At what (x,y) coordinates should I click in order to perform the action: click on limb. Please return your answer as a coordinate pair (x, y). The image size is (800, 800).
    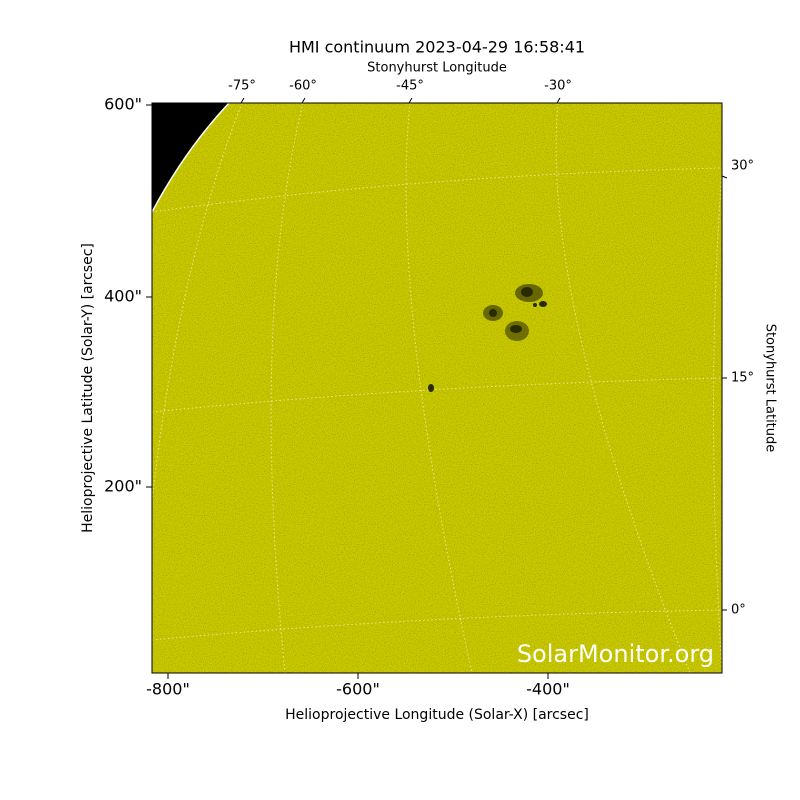
    Looking at the image, I should click on (191, 158).